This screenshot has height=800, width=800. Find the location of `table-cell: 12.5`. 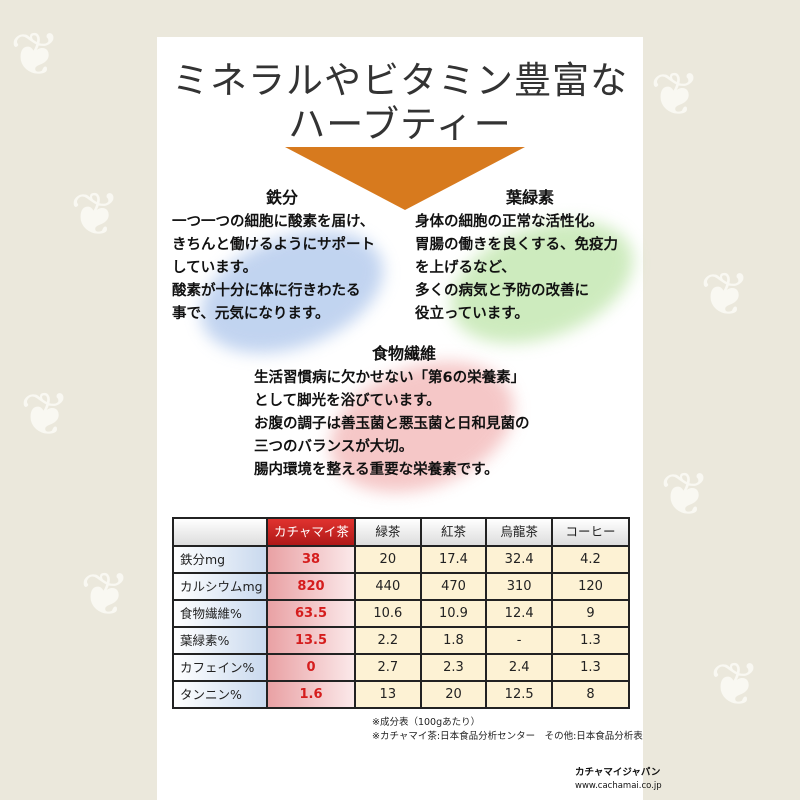

table-cell: 12.5 is located at coordinates (519, 694).